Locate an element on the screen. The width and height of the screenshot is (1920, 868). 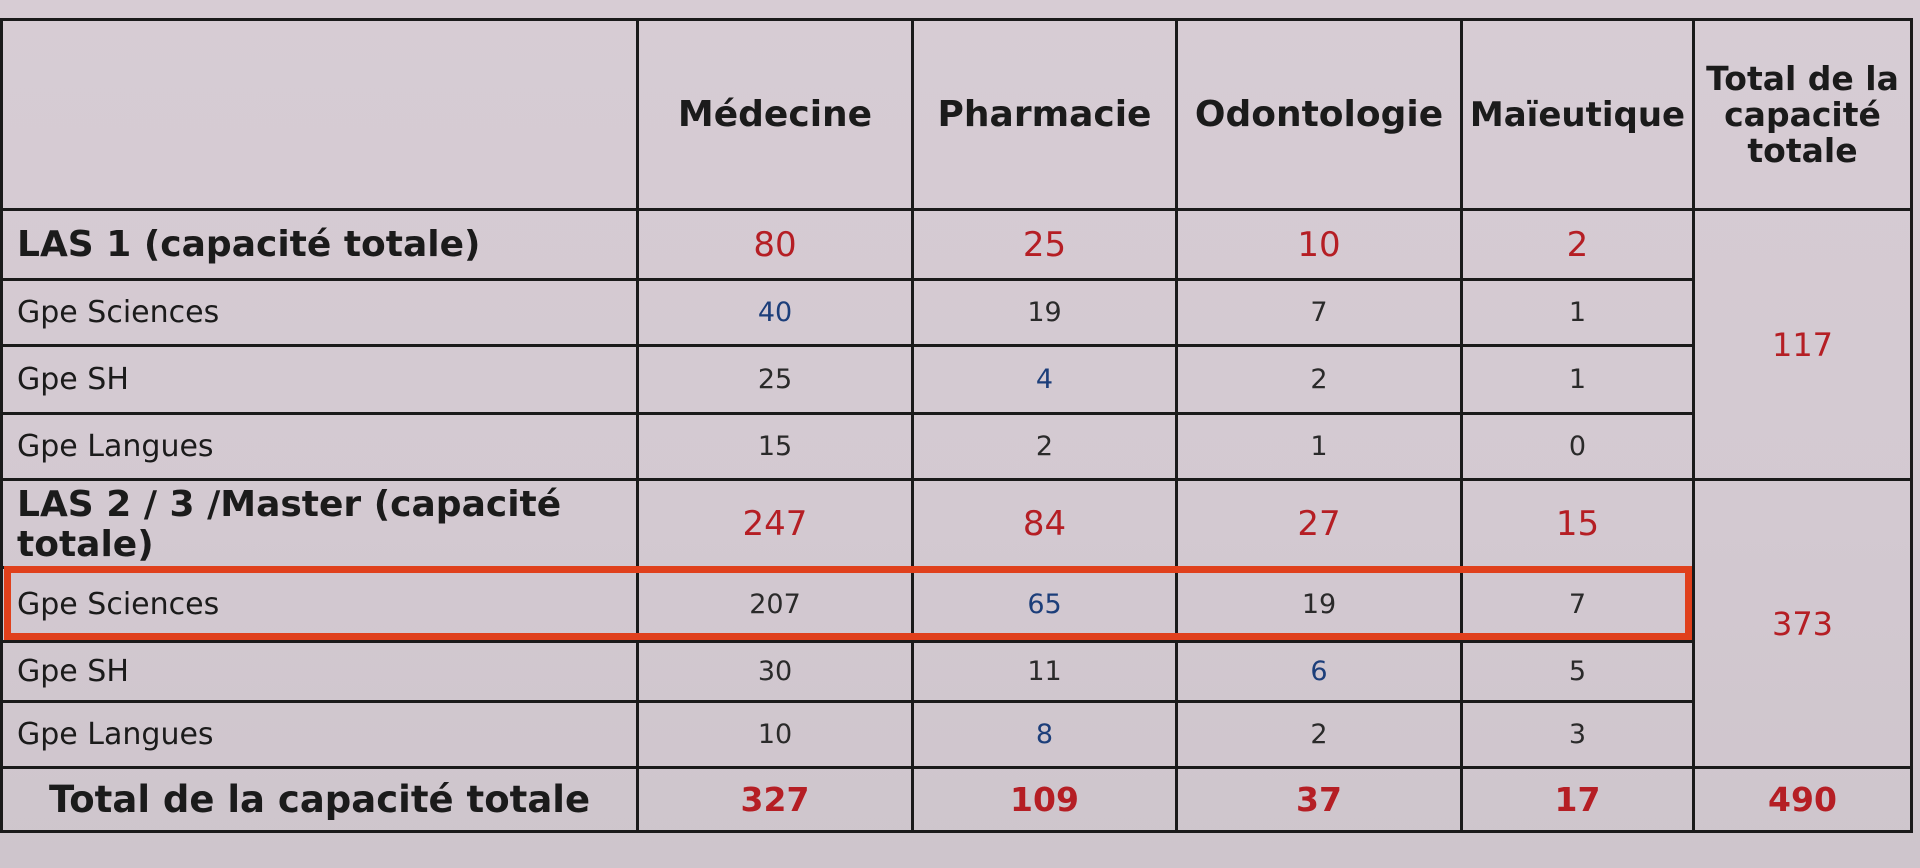
table-row: Gpe SH 25 4 2 1 is located at coordinates (956, 379).